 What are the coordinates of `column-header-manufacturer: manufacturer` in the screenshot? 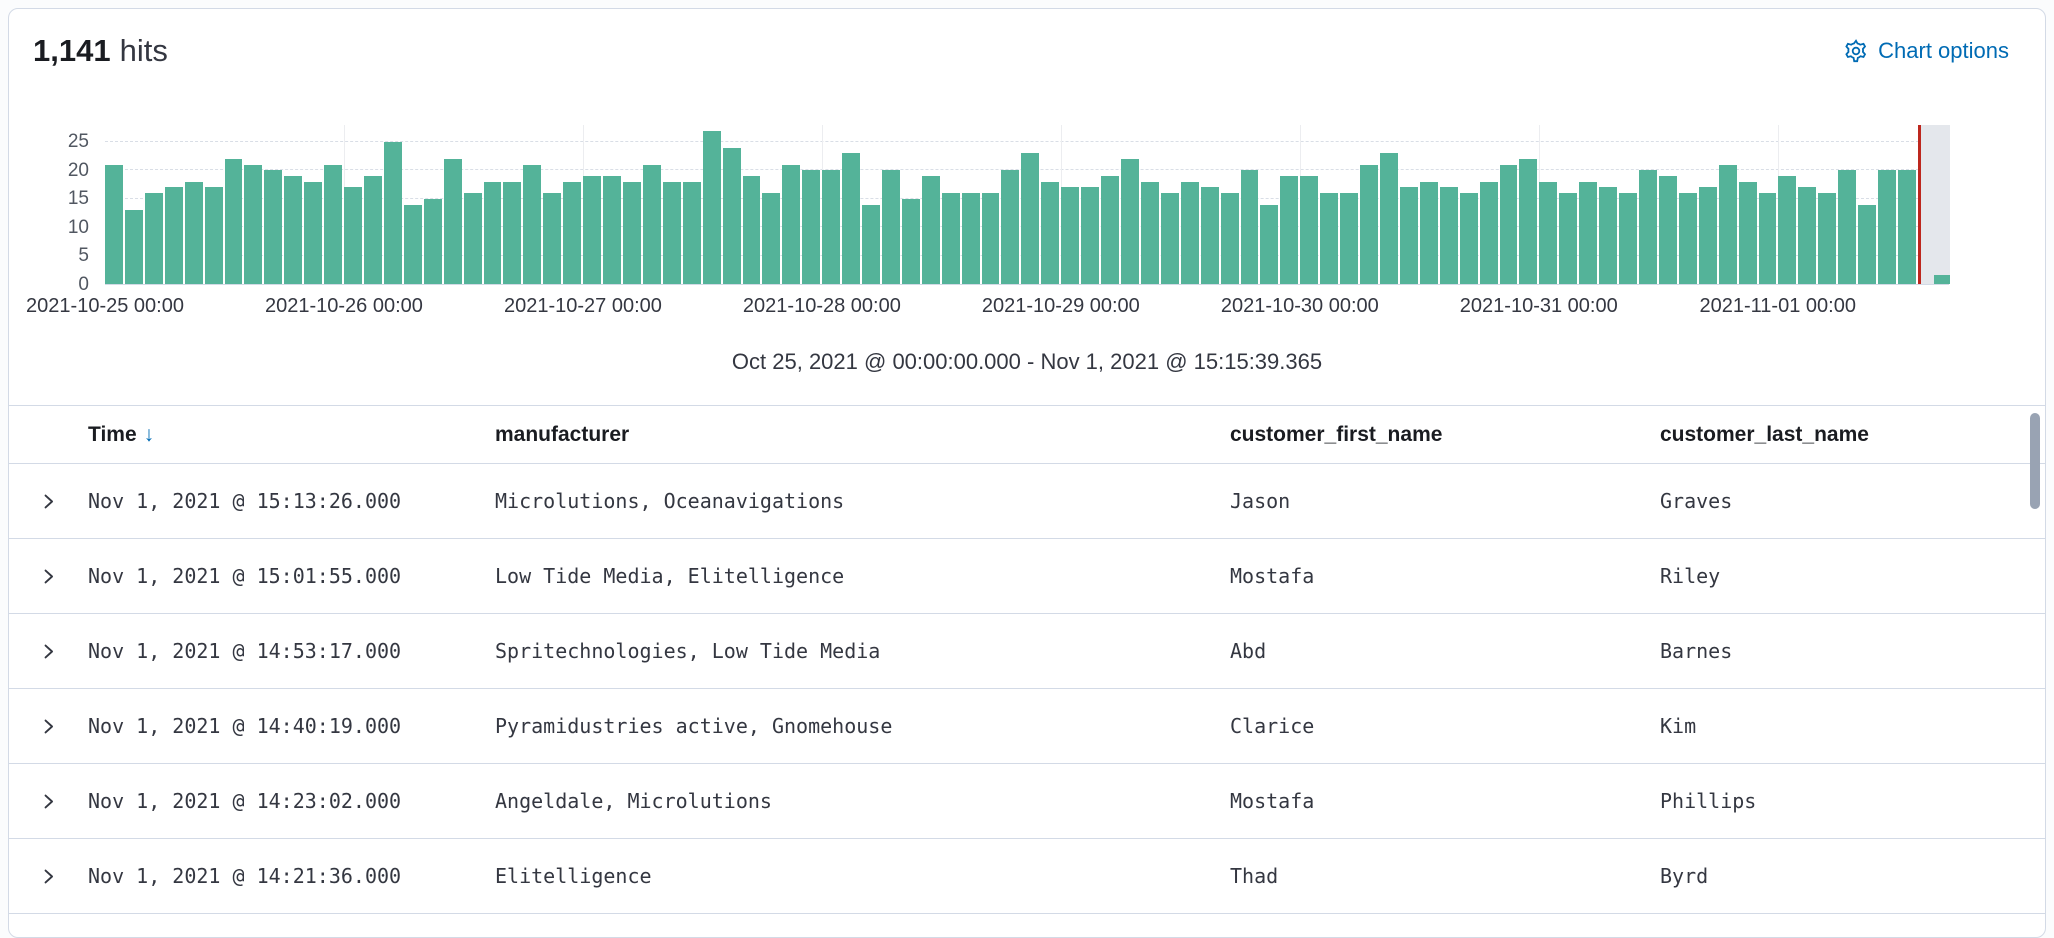 It's located at (562, 434).